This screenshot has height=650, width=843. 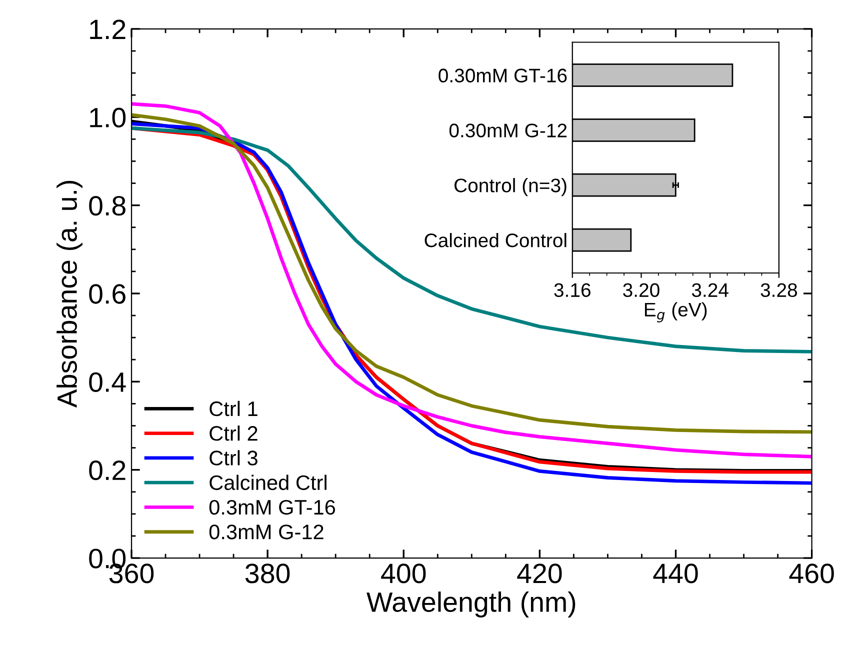 What do you see at coordinates (811, 574) in the screenshot?
I see `x-tick-label: 460` at bounding box center [811, 574].